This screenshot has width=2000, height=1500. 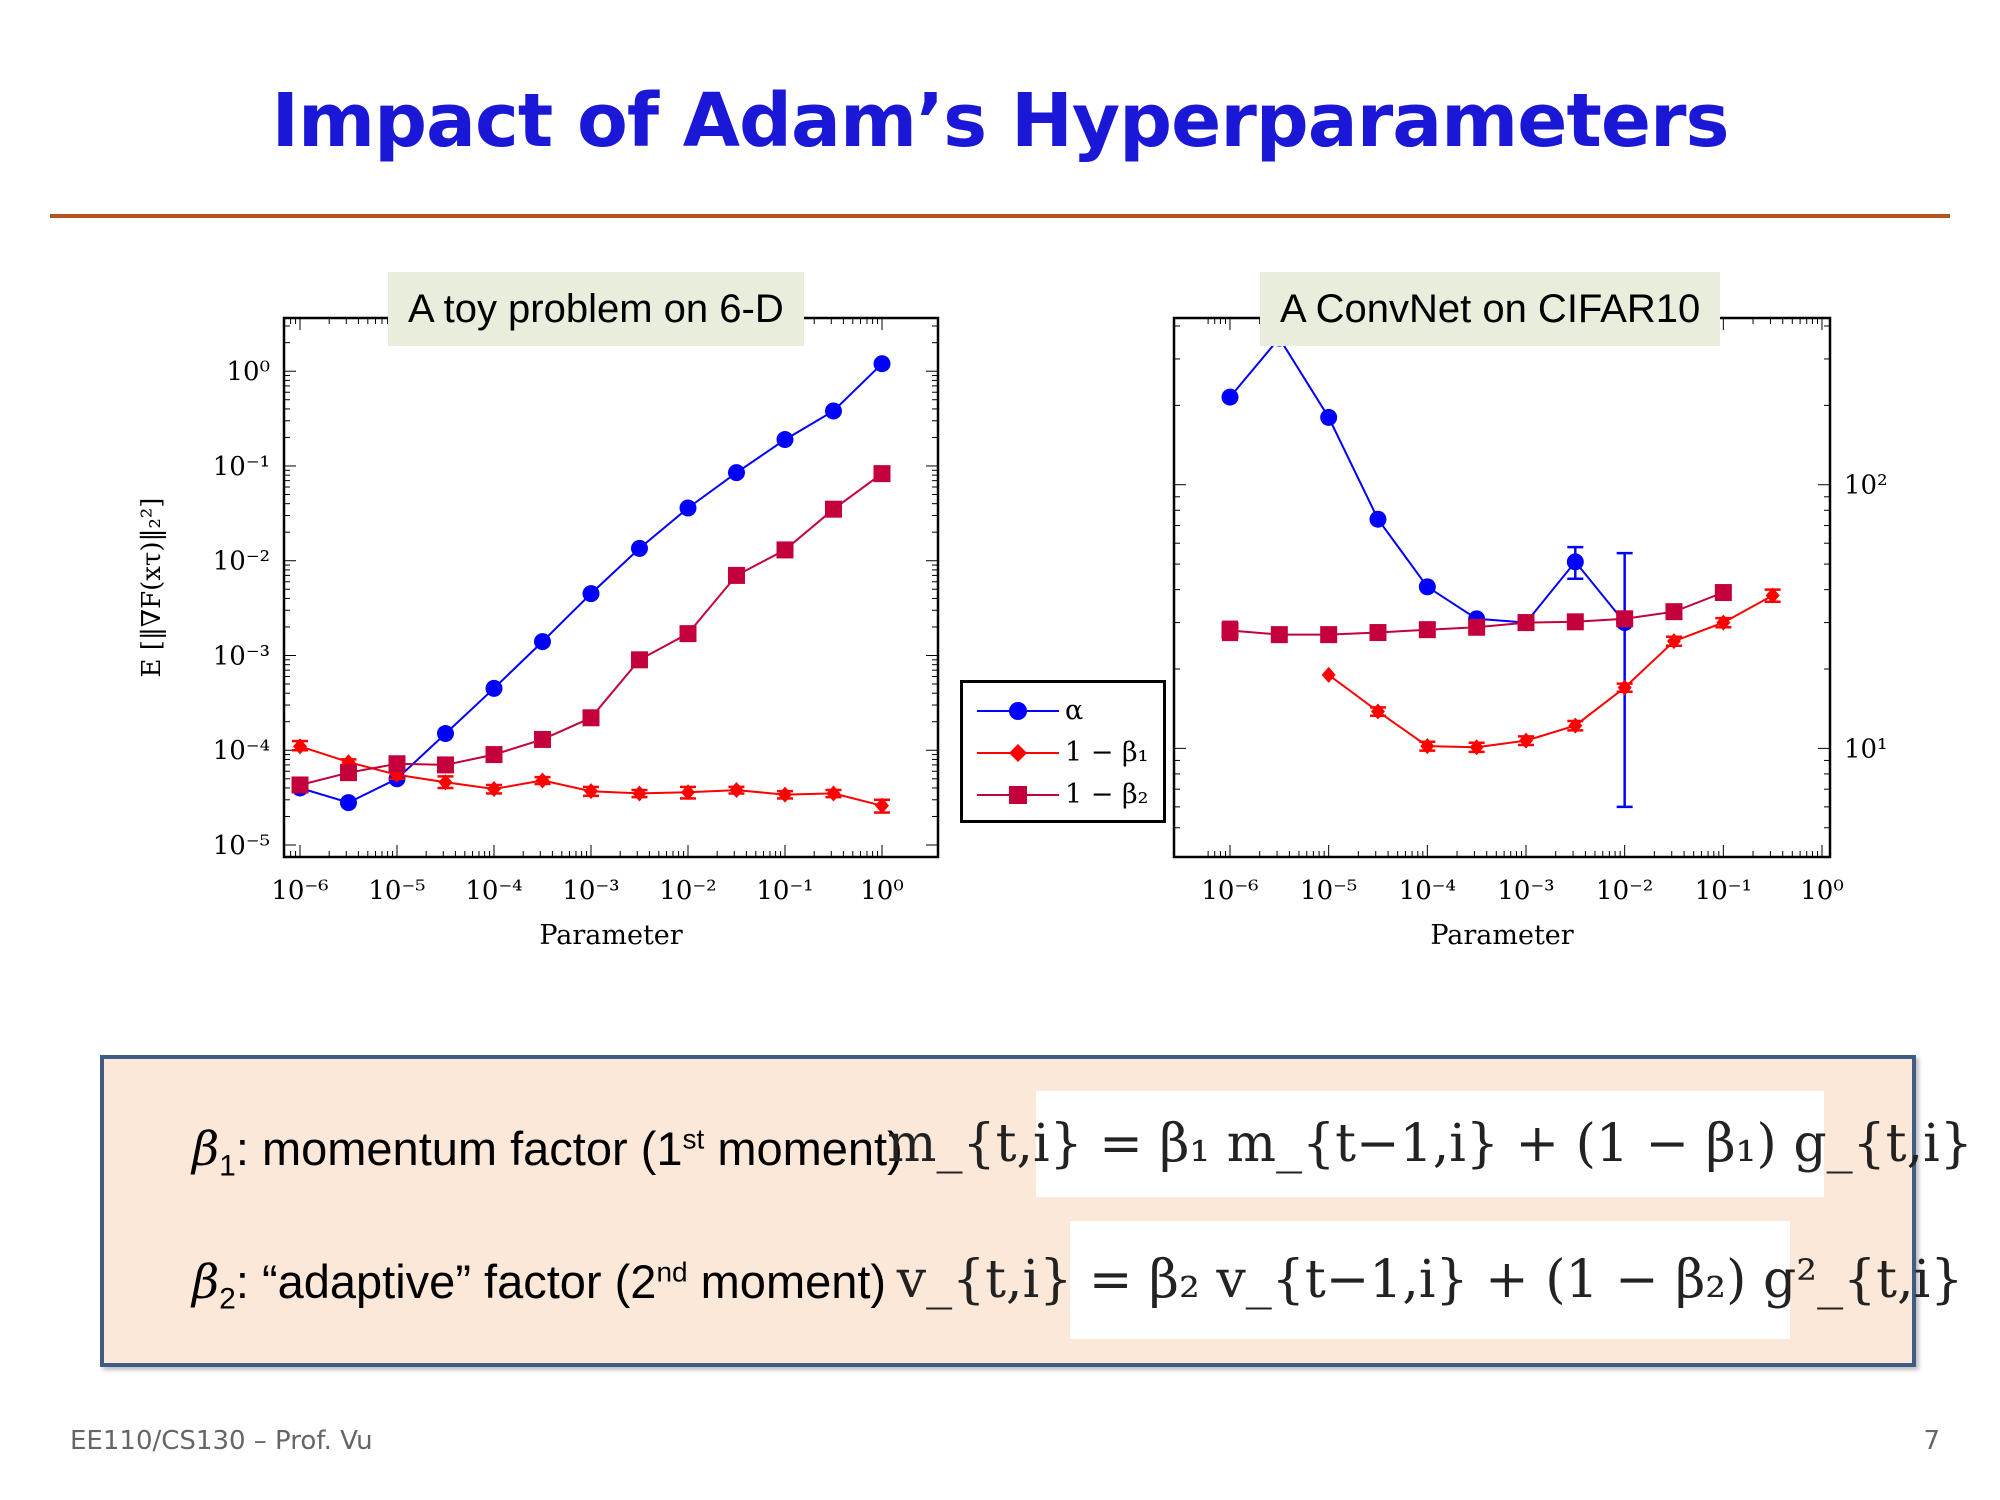 What do you see at coordinates (1866, 749) in the screenshot?
I see `y-tick-label: 10¹` at bounding box center [1866, 749].